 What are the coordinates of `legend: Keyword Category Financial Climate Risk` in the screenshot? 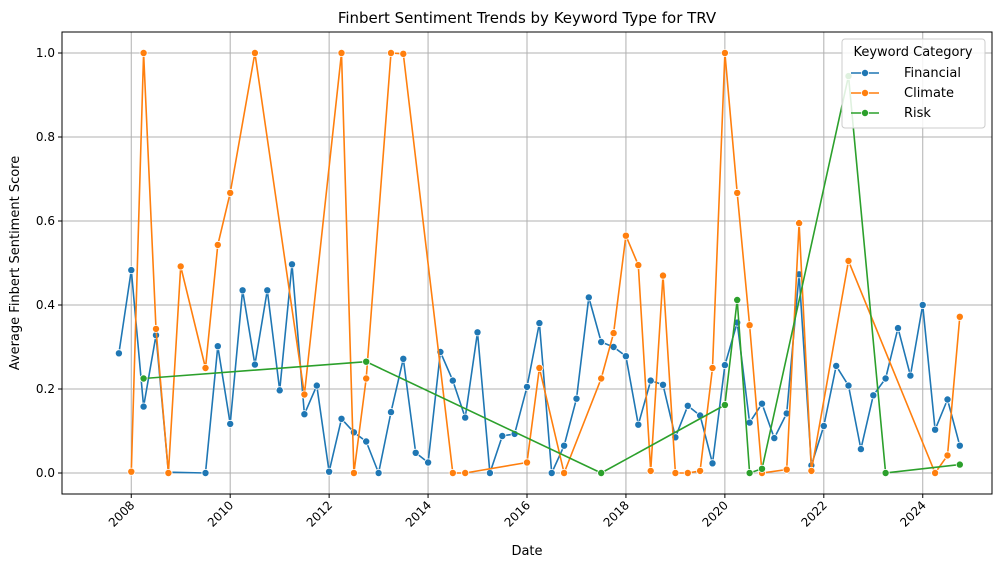 It's located at (913, 83).